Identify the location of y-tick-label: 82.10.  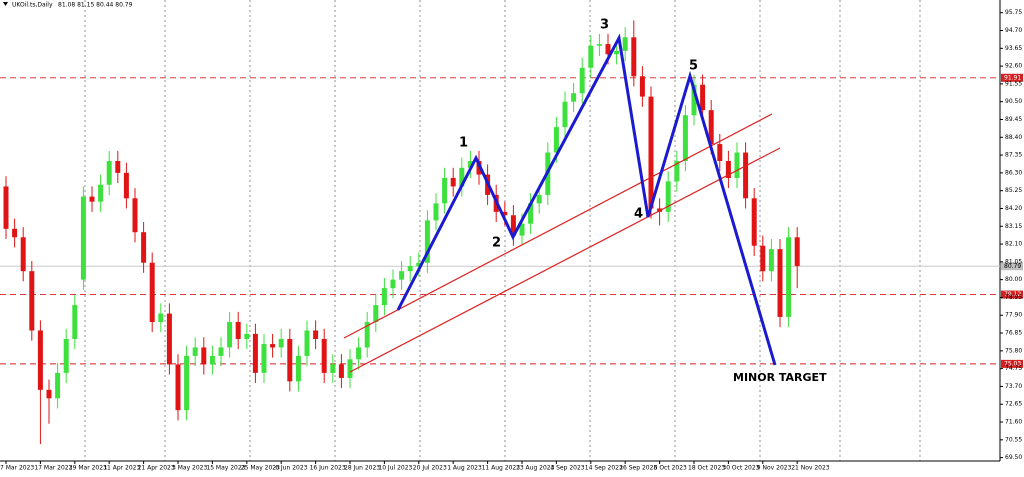
(1013, 244).